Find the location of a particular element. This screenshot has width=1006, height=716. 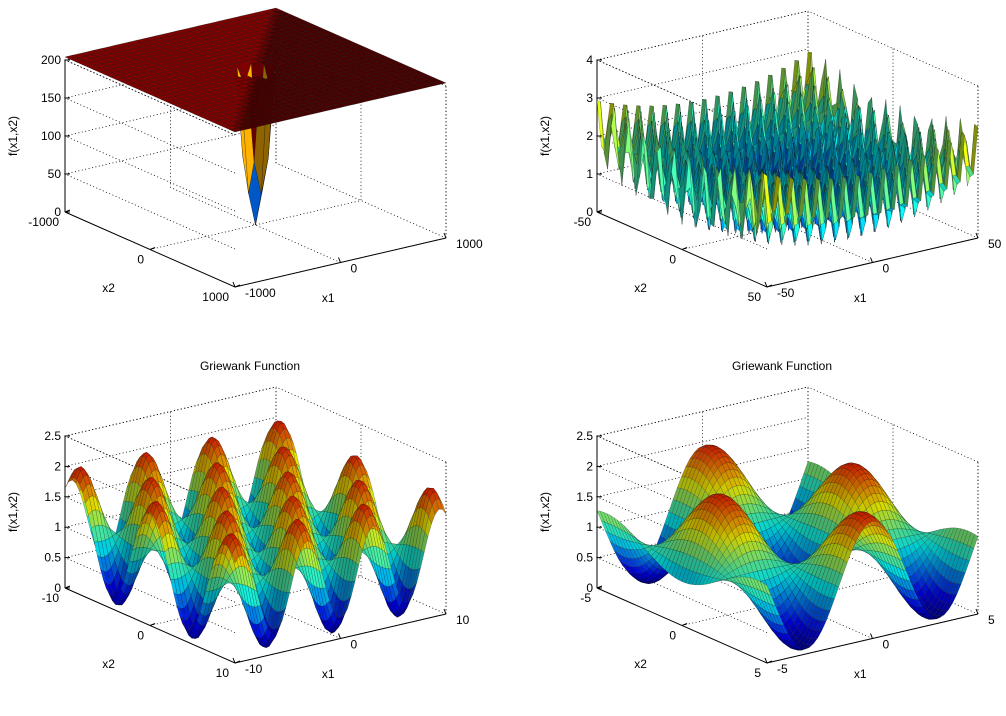

x-tick-label: 1000 is located at coordinates (469, 244).